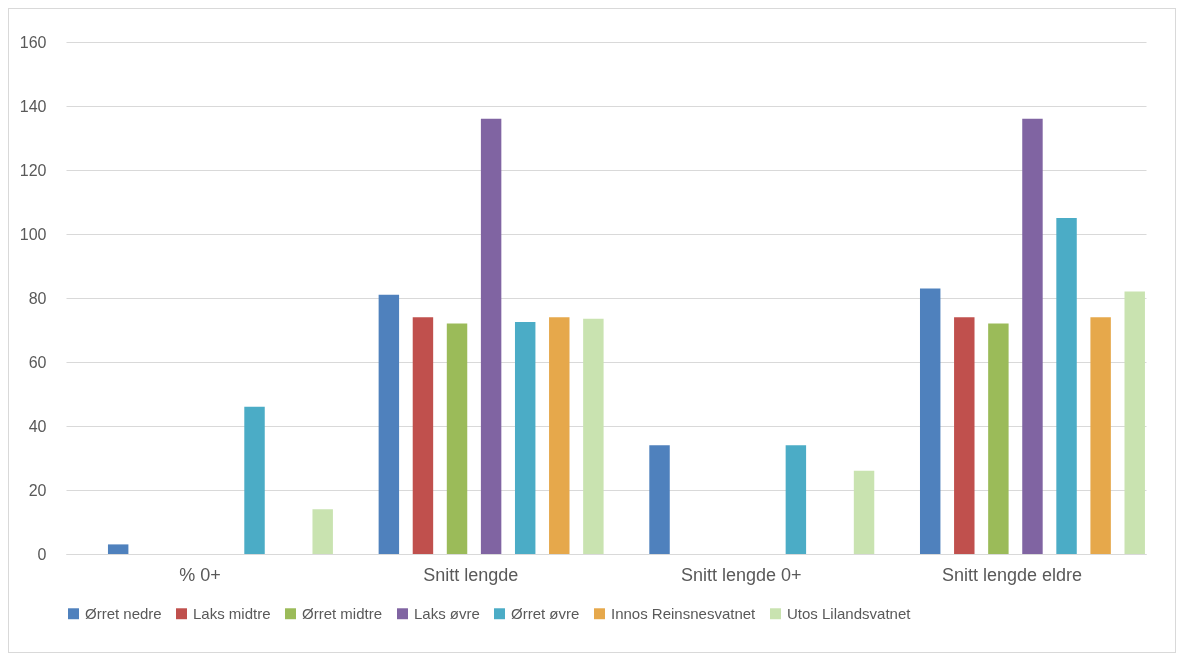 The width and height of the screenshot is (1185, 661). I want to click on x-tick-label: Snitt lengde 0+, so click(741, 574).